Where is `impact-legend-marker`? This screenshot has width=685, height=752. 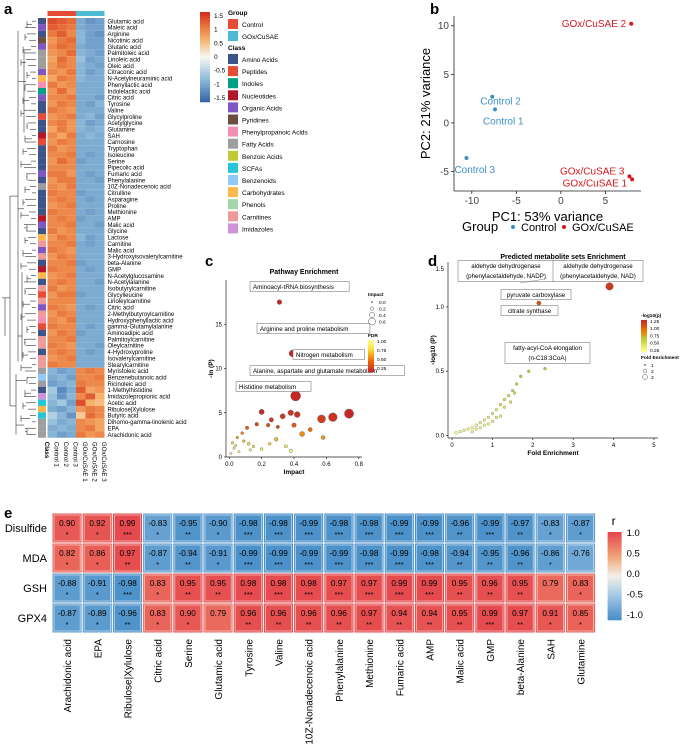 impact-legend-marker is located at coordinates (372, 321).